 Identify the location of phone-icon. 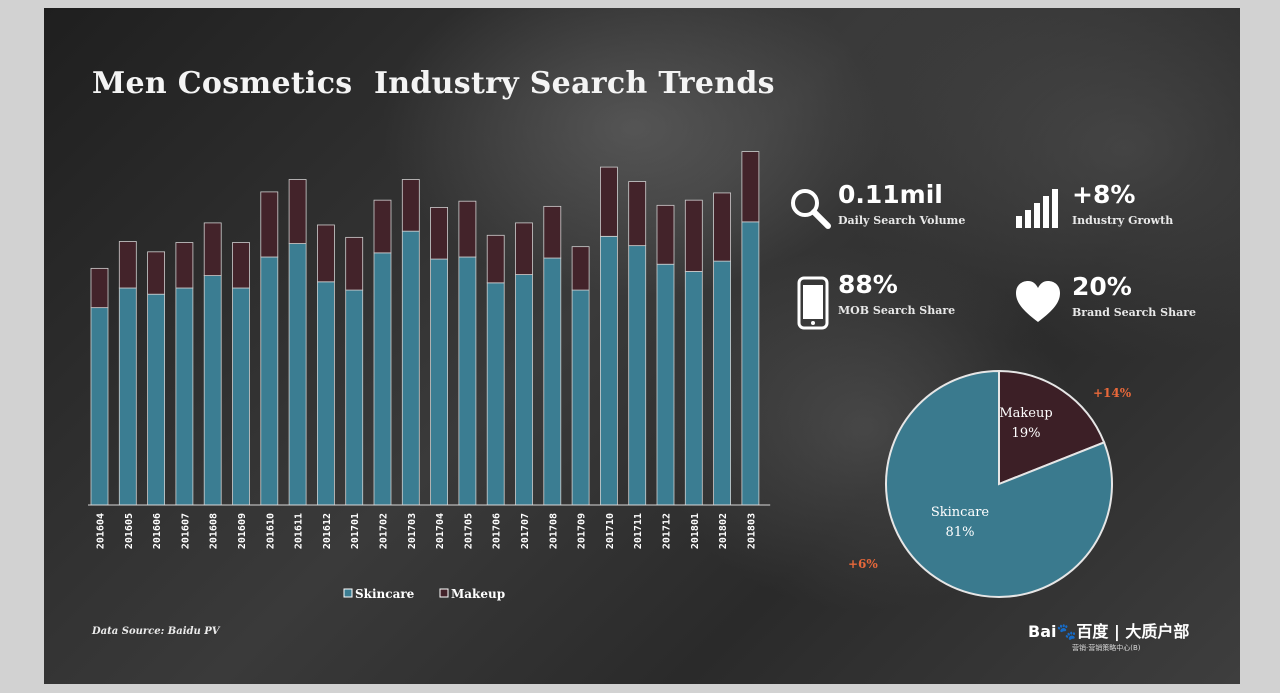
(813, 303).